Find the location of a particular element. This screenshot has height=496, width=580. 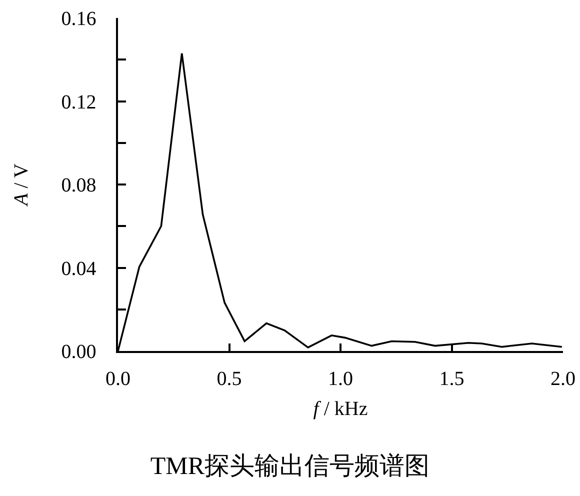

y-tick-label: 0.04 is located at coordinates (78, 269).